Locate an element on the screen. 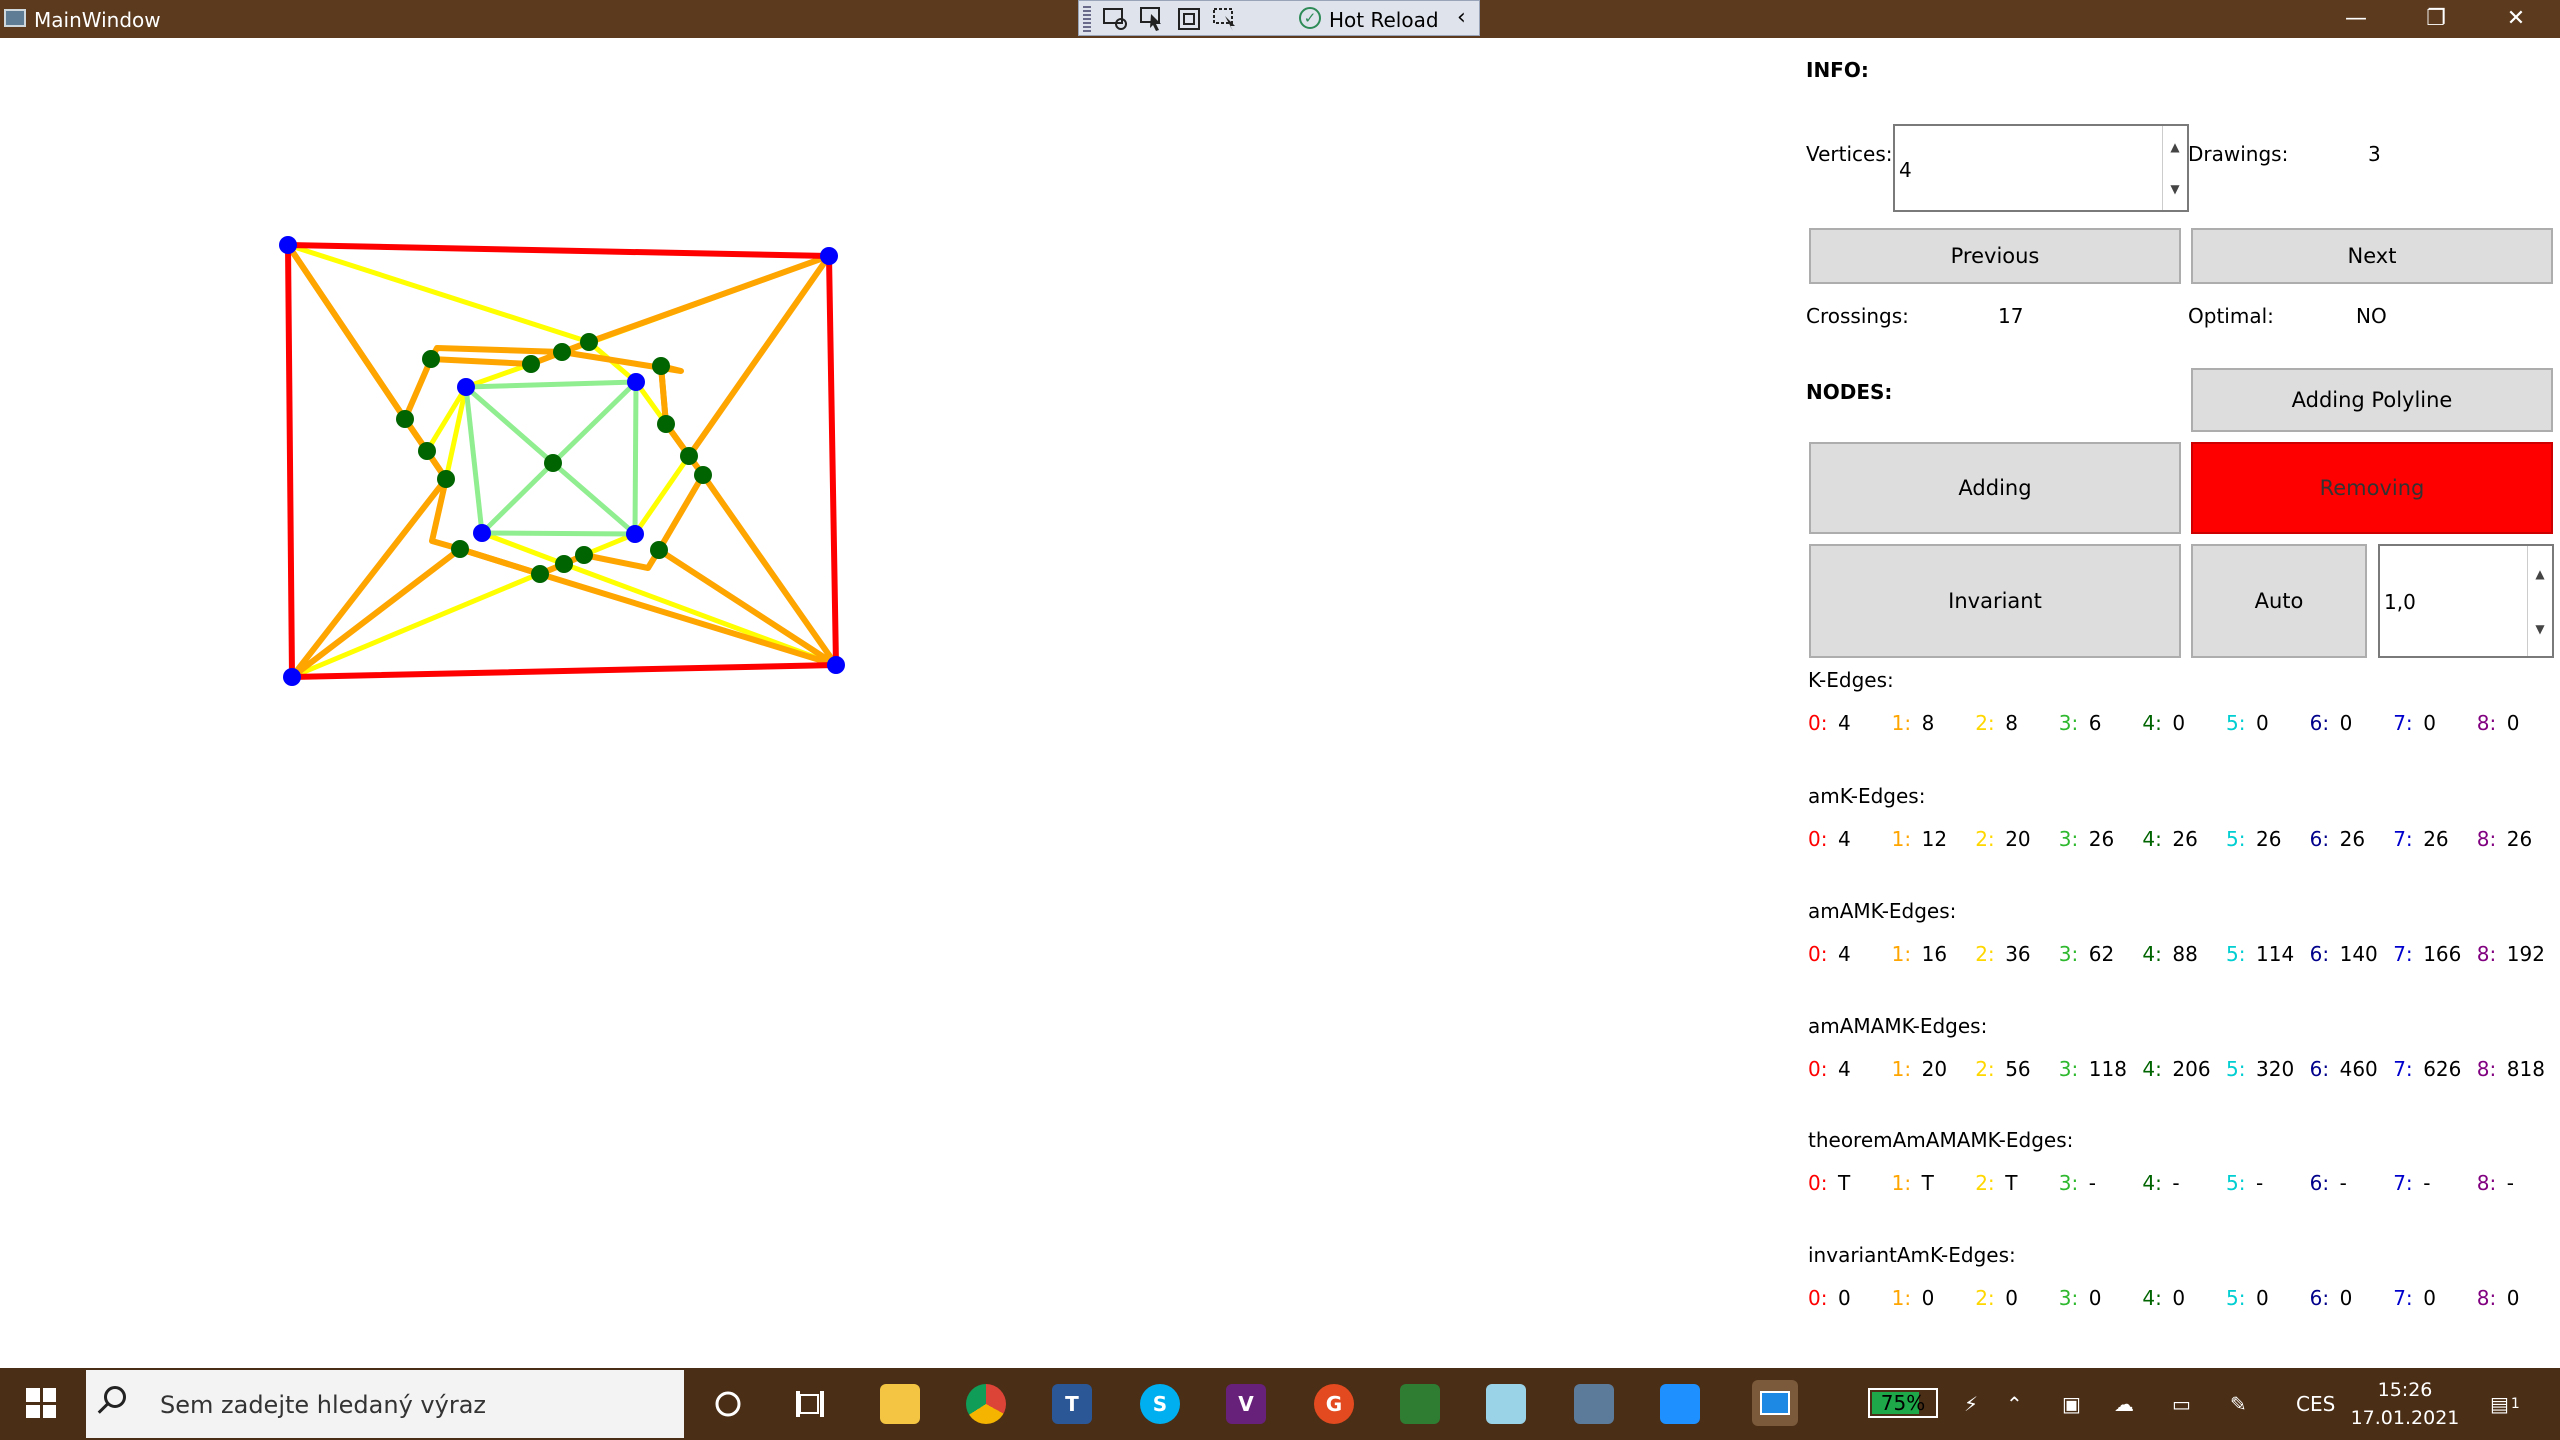  search-placeholder: Sem zadejte hledaný výraz is located at coordinates (323, 1405).